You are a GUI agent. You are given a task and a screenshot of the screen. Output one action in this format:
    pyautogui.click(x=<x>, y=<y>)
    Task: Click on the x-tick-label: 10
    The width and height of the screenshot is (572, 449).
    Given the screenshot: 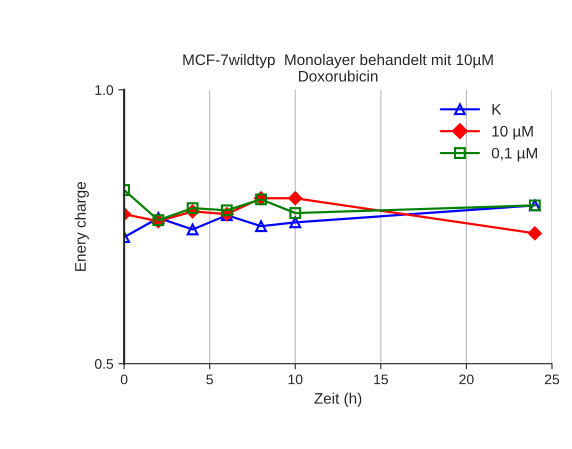 What is the action you would take?
    pyautogui.click(x=295, y=379)
    